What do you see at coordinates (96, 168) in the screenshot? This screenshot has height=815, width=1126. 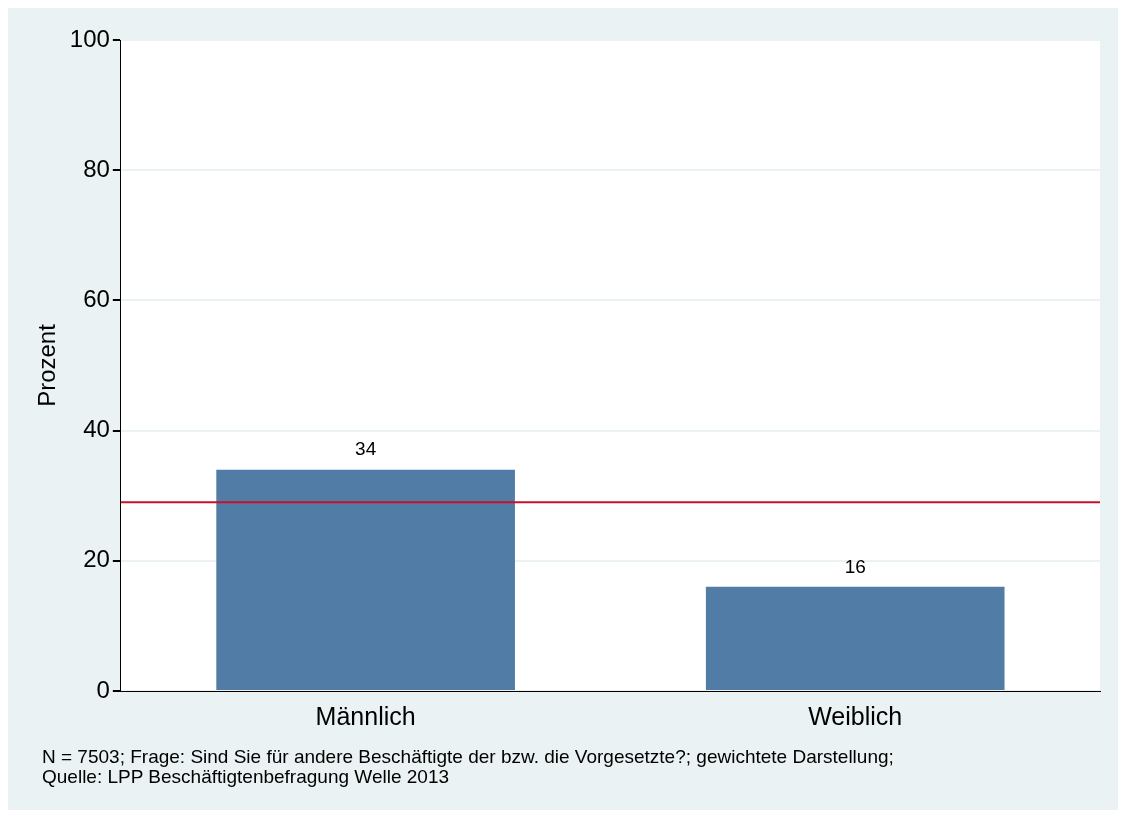 I see `y-tick-label: 80` at bounding box center [96, 168].